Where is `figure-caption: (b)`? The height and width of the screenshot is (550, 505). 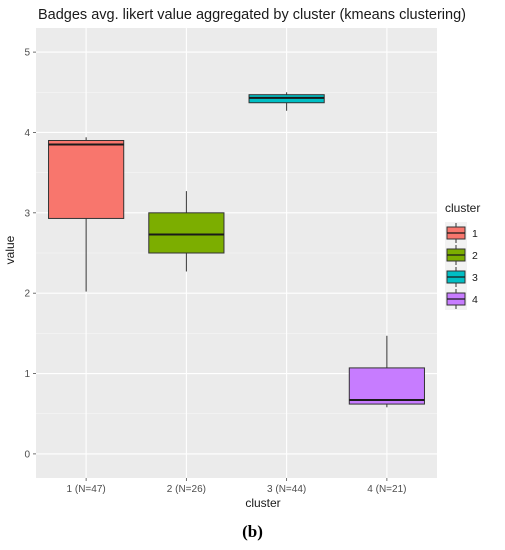
figure-caption: (b) is located at coordinates (252, 531).